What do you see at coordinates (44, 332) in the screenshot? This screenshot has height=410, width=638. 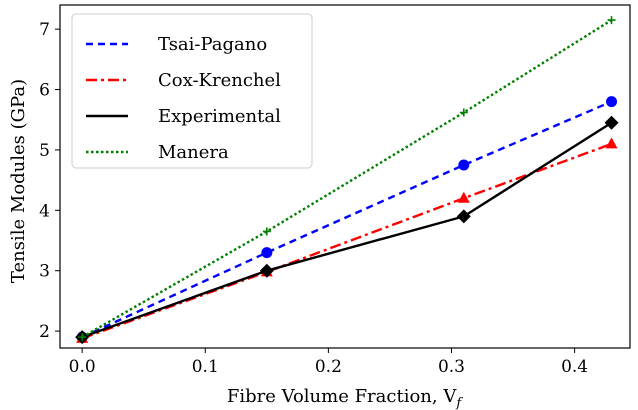 I see `y-tick-label: 2` at bounding box center [44, 332].